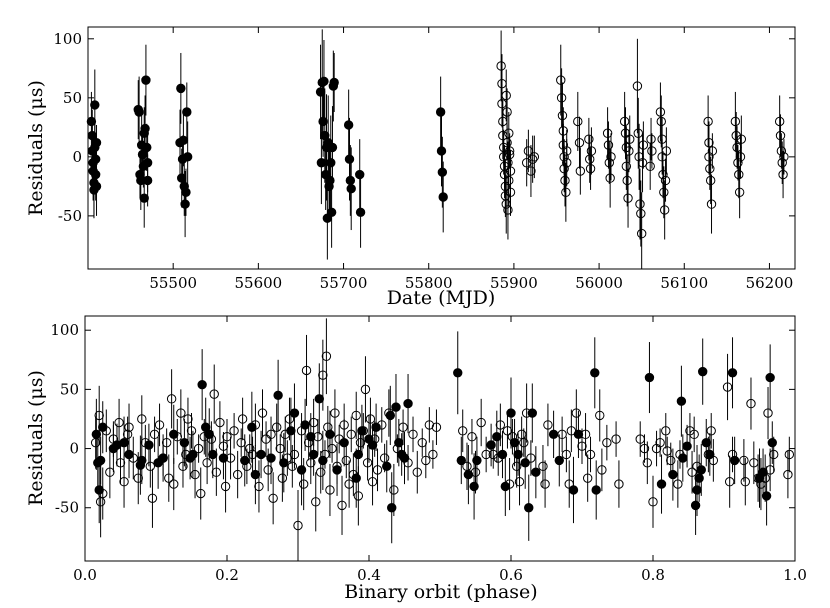  I want to click on y-tick-label: 0, so click(74, 449).